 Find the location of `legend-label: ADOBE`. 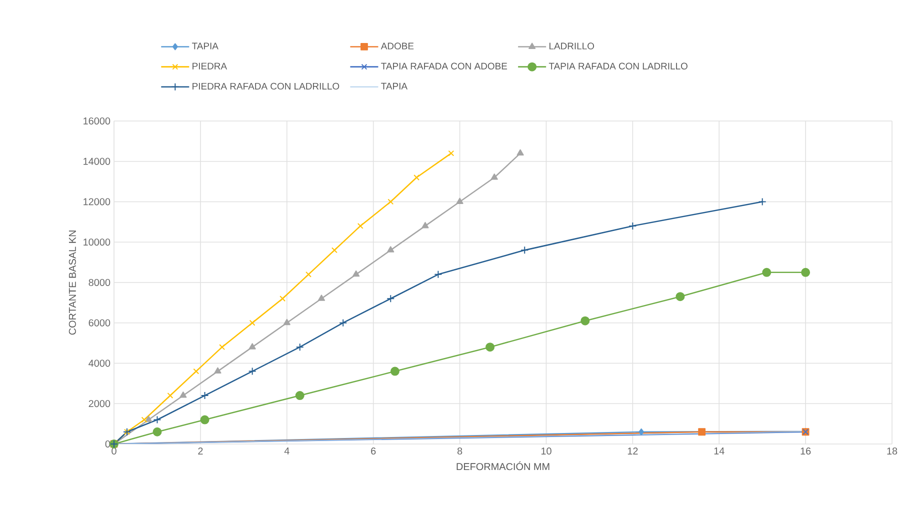

legend-label: ADOBE is located at coordinates (397, 46).